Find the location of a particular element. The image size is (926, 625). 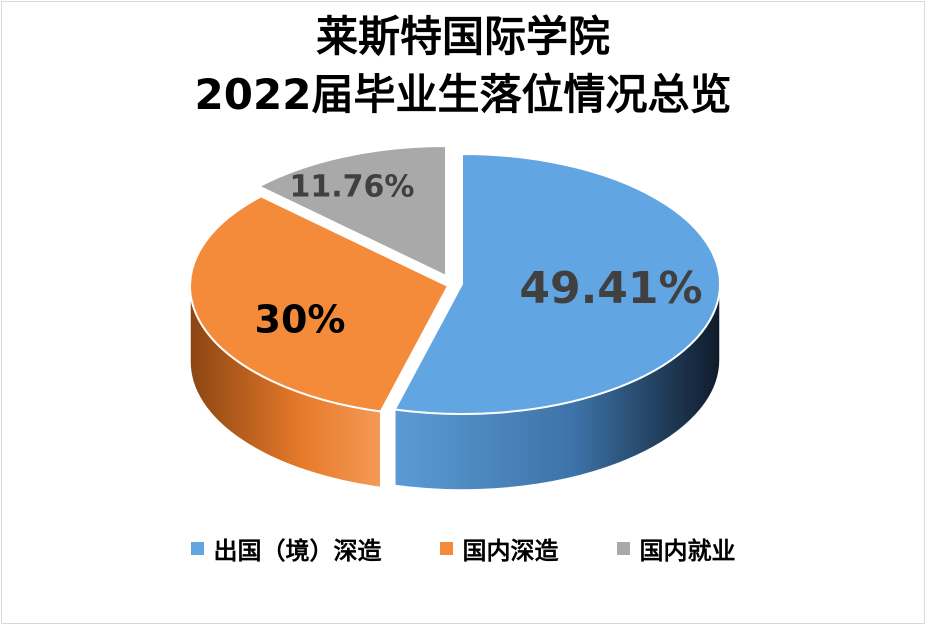

legend-item-domestic-study: 国内深造 is located at coordinates (499, 548).